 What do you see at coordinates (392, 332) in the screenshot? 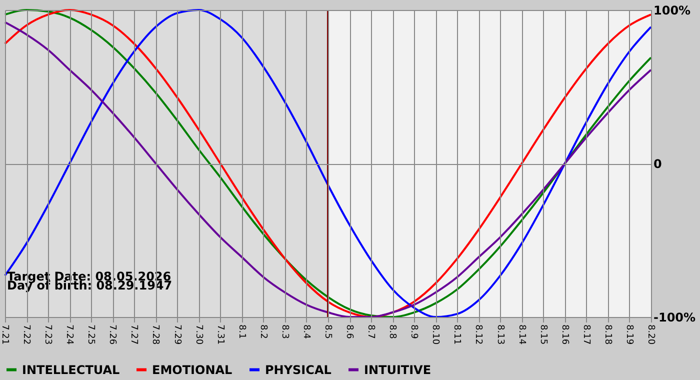
I see `x-tick-label: 8.8` at bounding box center [392, 332].